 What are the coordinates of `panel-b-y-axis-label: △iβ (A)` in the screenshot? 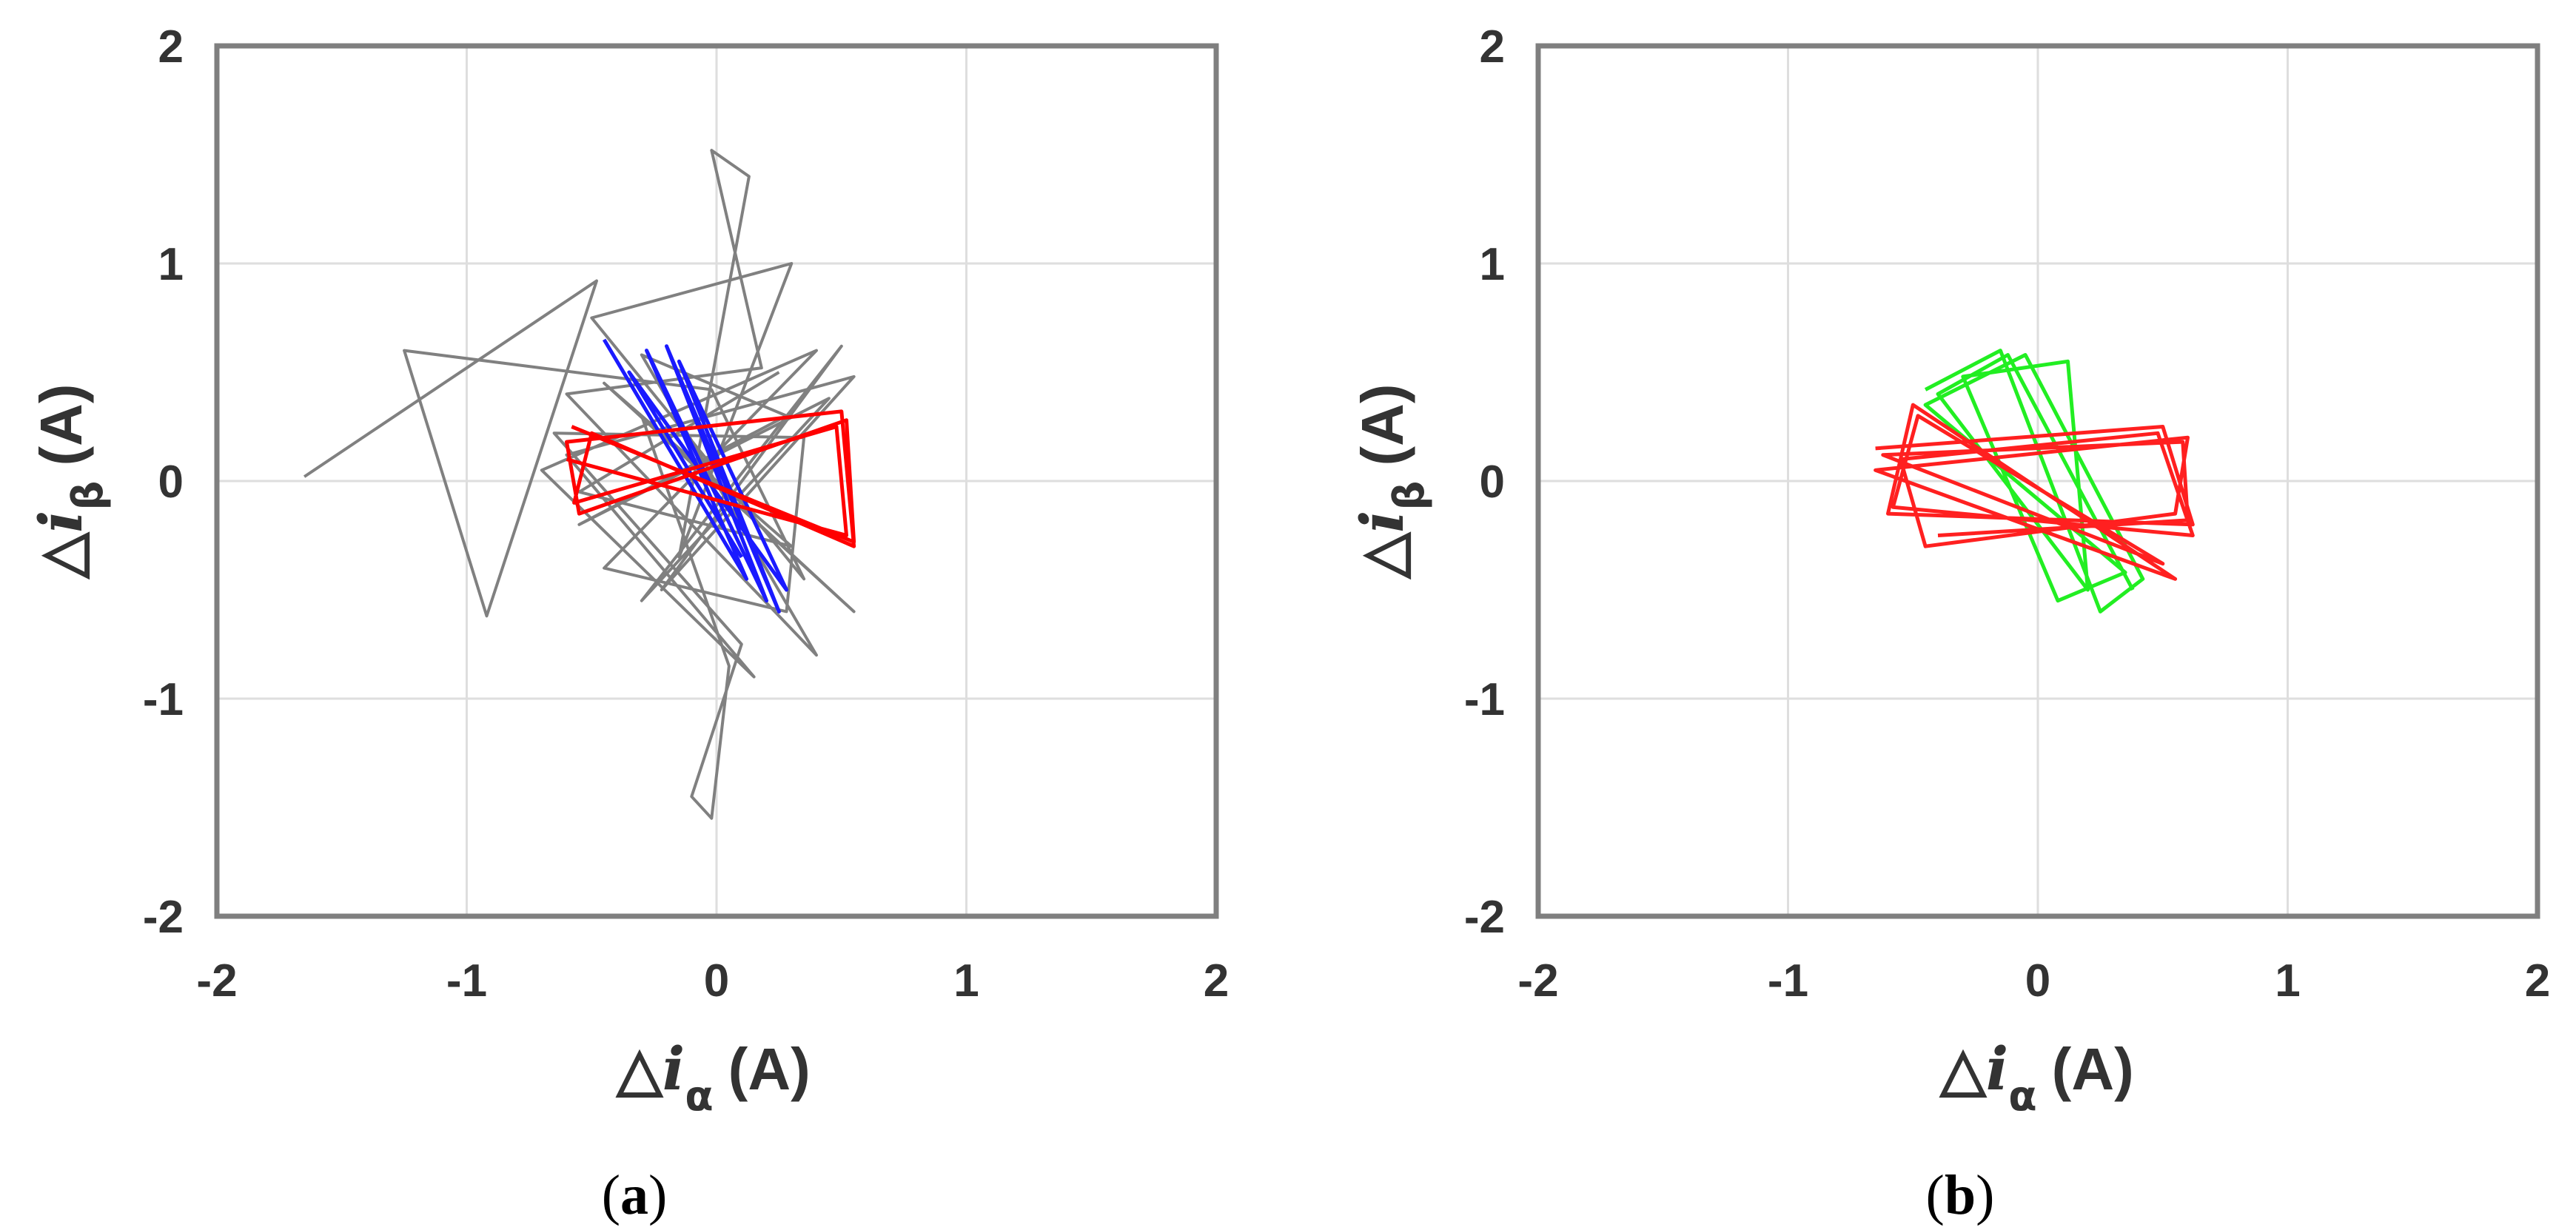 It's located at (1390, 481).